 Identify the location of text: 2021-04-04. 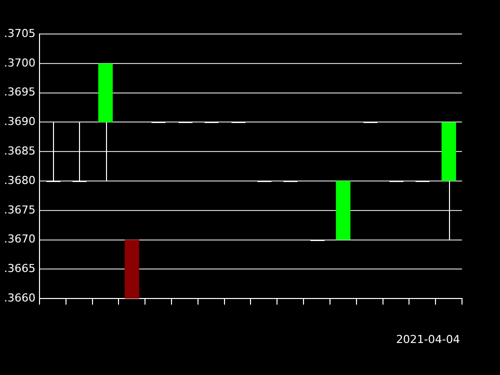
(428, 339).